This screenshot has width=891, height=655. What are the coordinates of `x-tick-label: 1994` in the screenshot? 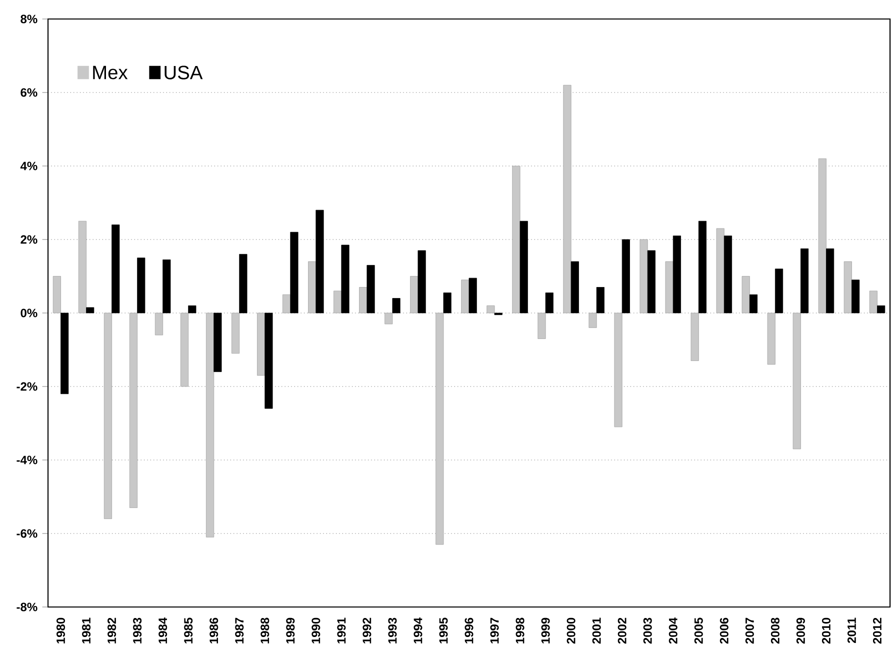 It's located at (418, 630).